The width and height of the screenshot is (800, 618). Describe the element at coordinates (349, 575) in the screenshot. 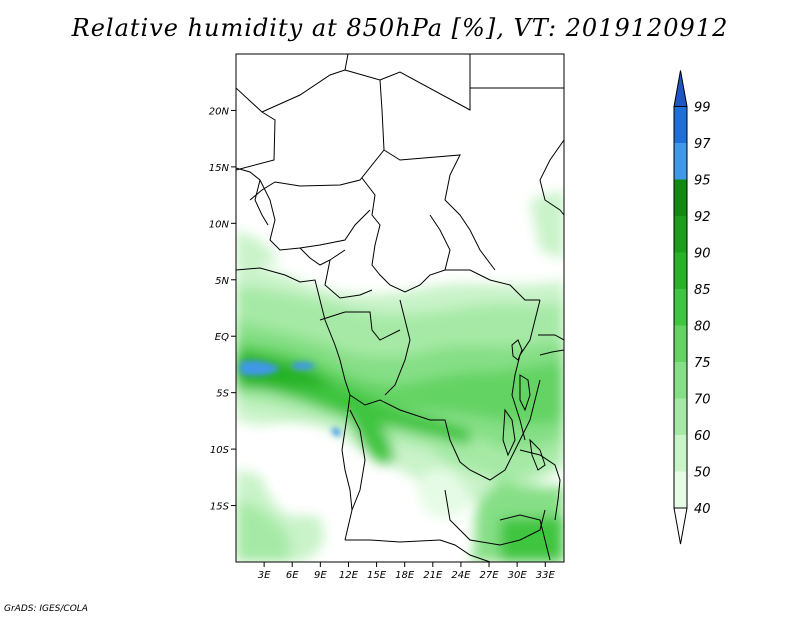

I see `lon-tick-label: 12E` at that location.